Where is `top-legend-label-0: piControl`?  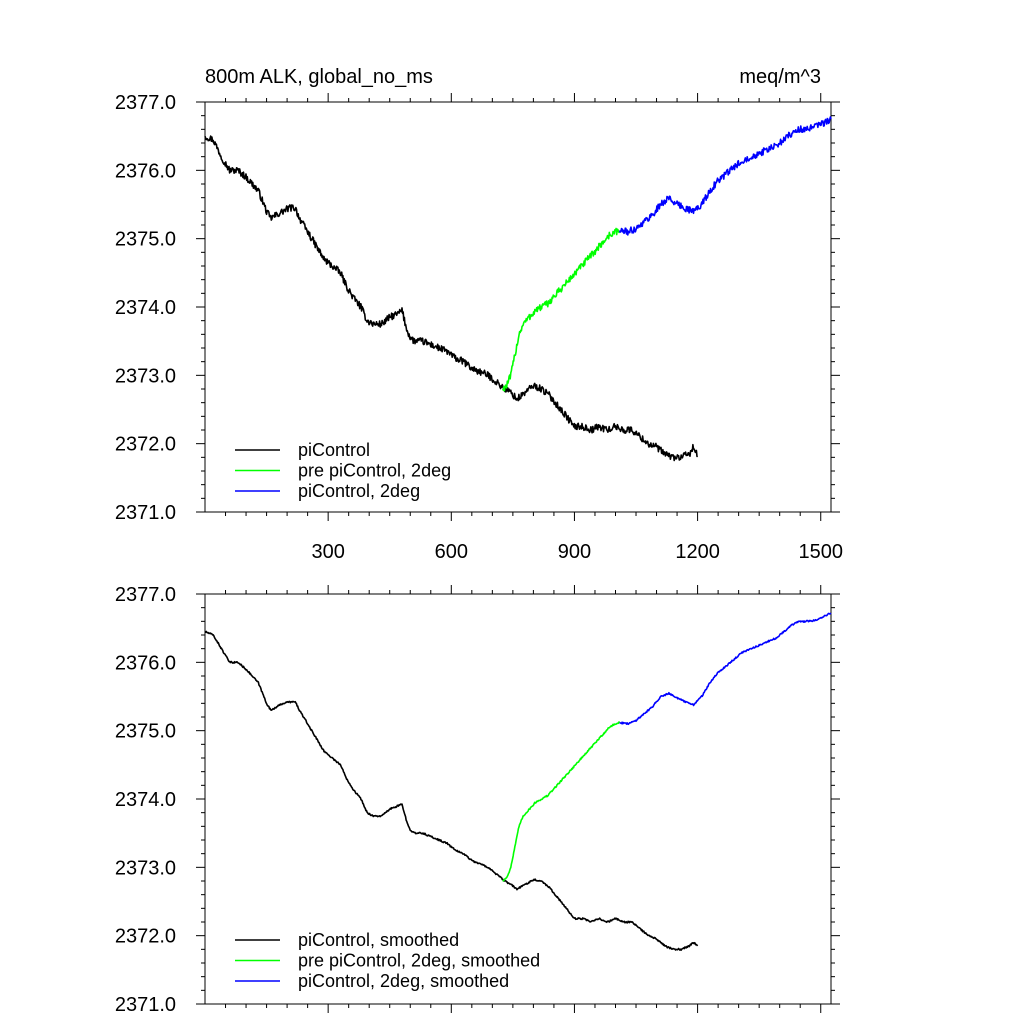
top-legend-label-0: piControl is located at coordinates (334, 450).